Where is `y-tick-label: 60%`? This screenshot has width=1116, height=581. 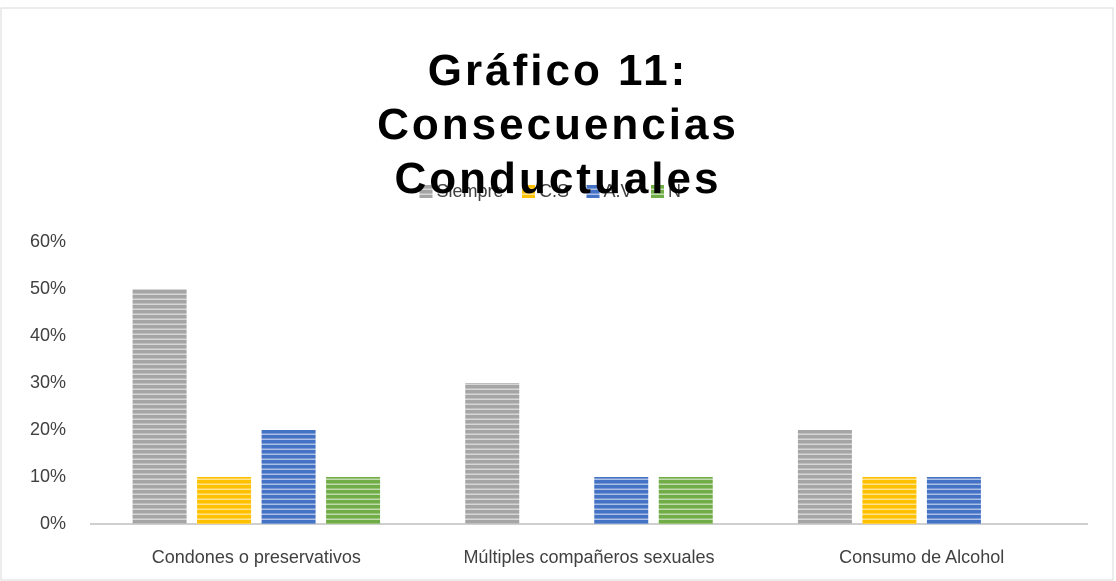 y-tick-label: 60% is located at coordinates (48, 241).